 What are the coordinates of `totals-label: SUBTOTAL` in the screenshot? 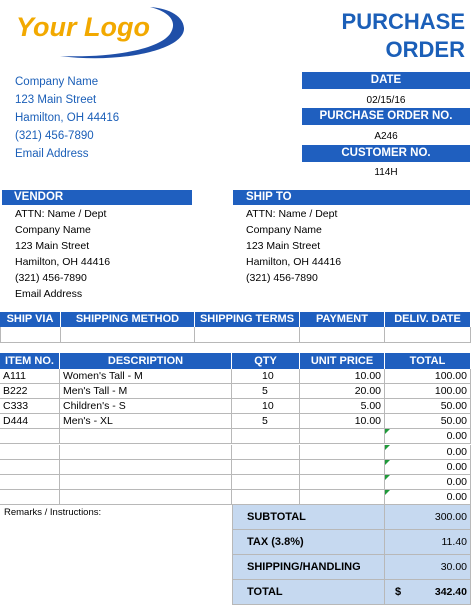 It's located at (308, 517).